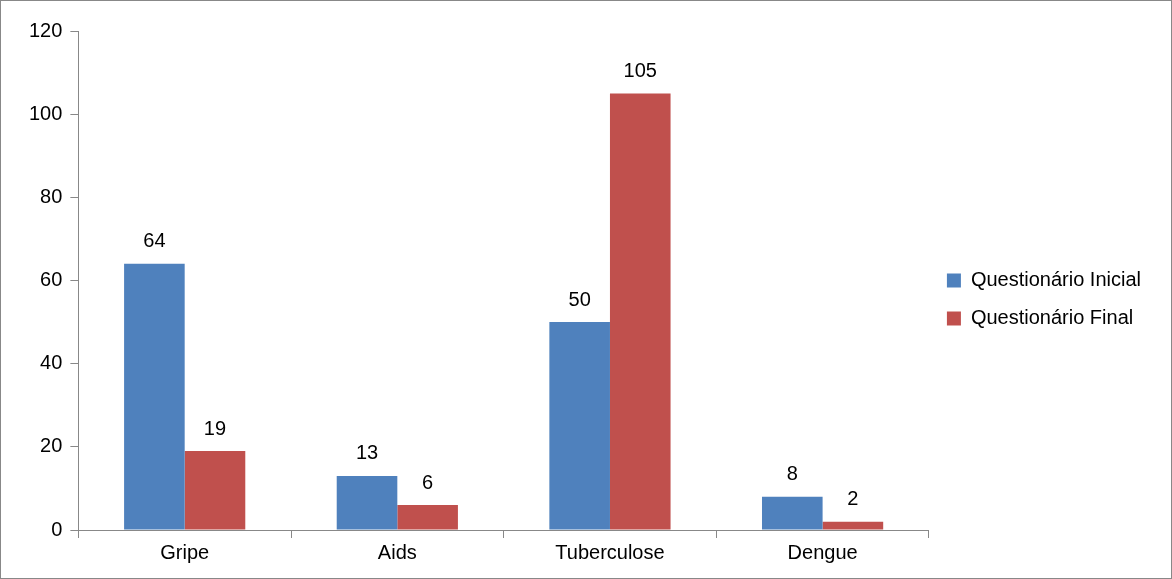 Image resolution: width=1172 pixels, height=579 pixels. I want to click on data-label: 6, so click(428, 481).